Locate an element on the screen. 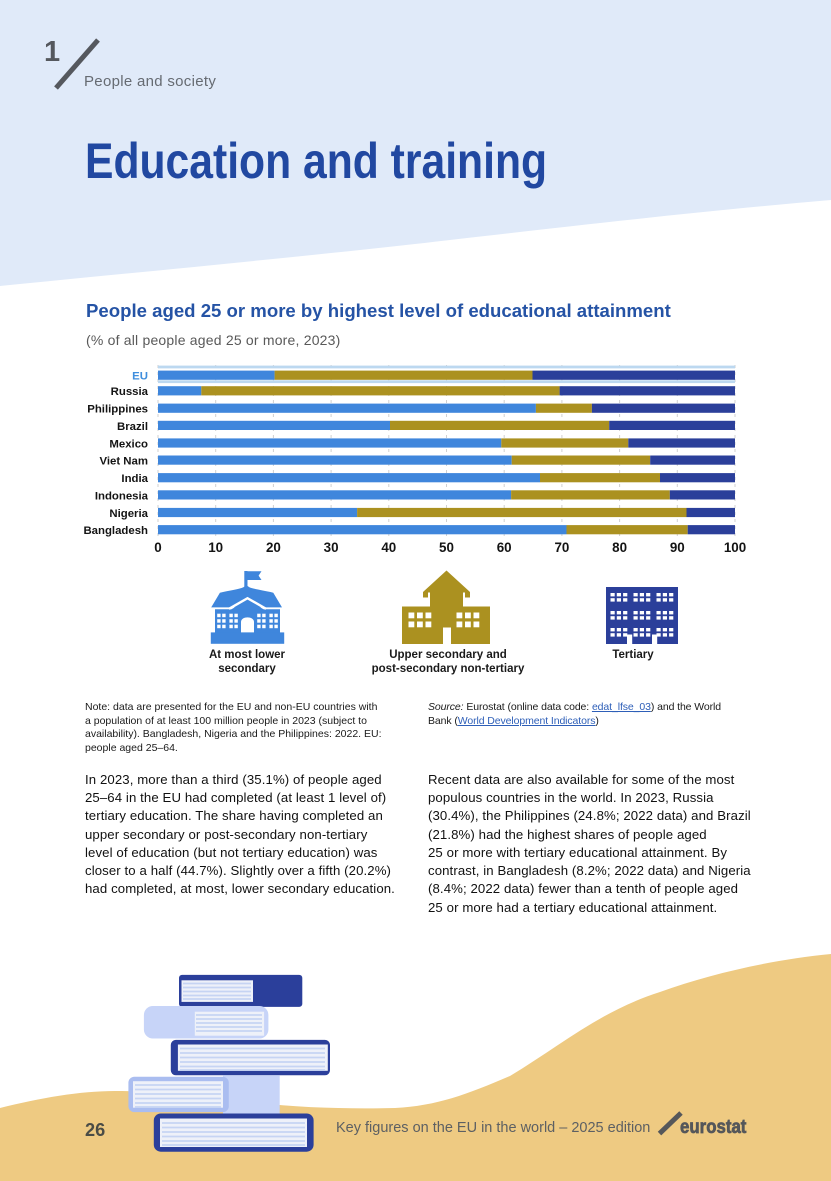 The width and height of the screenshot is (831, 1181). svg-text: 90 is located at coordinates (677, 547).